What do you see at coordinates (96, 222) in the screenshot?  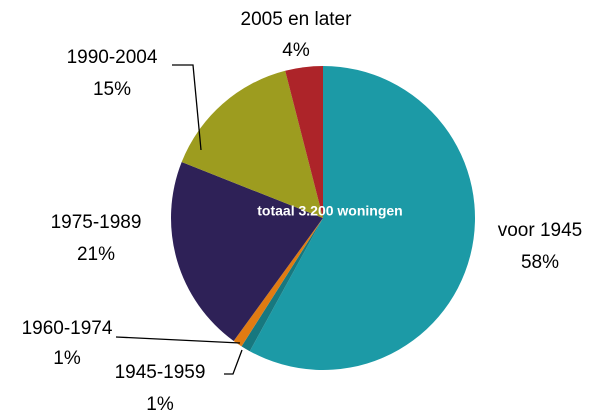 I see `slice-label: 1975-1989` at bounding box center [96, 222].